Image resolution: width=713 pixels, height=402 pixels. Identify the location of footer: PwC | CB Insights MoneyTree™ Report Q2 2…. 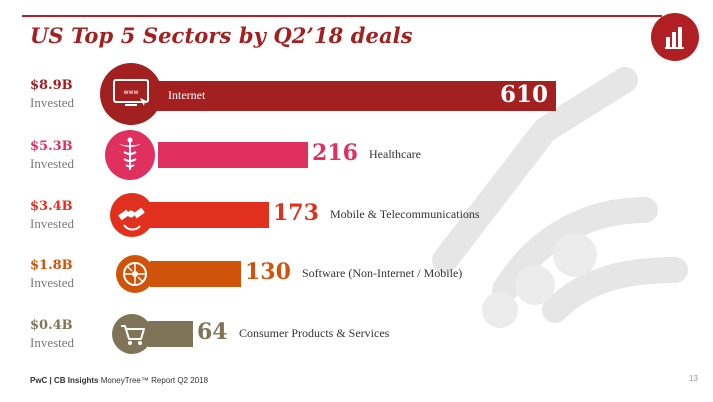
(119, 380).